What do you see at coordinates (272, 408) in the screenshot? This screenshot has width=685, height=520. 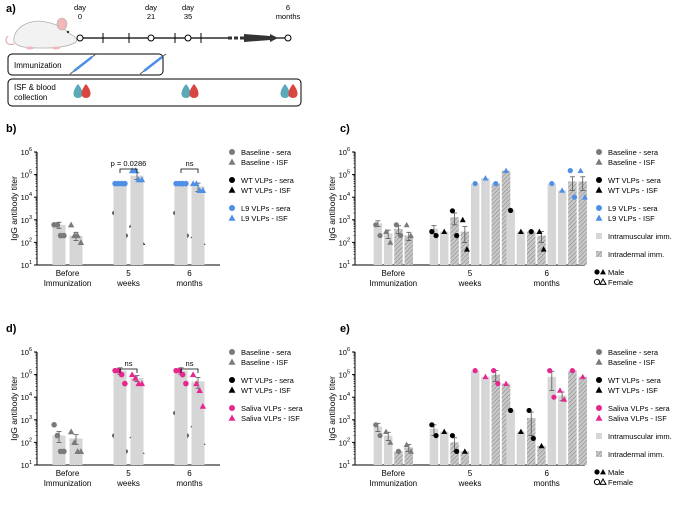 I see `legend-label: Saliva VLPs - sera` at bounding box center [272, 408].